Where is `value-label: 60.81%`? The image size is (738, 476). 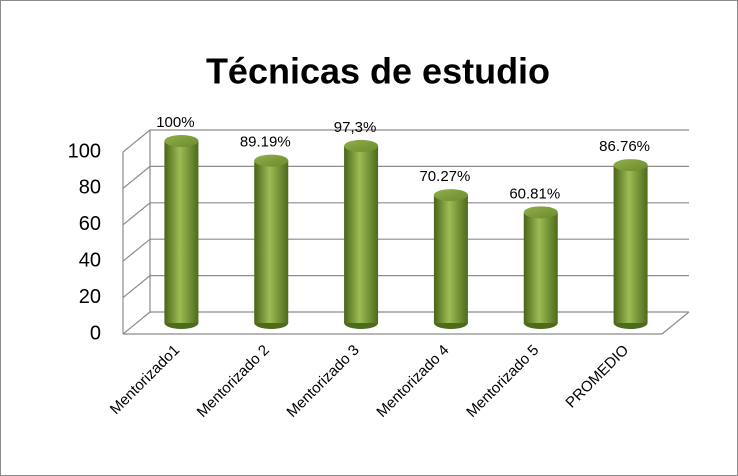 value-label: 60.81% is located at coordinates (534, 193).